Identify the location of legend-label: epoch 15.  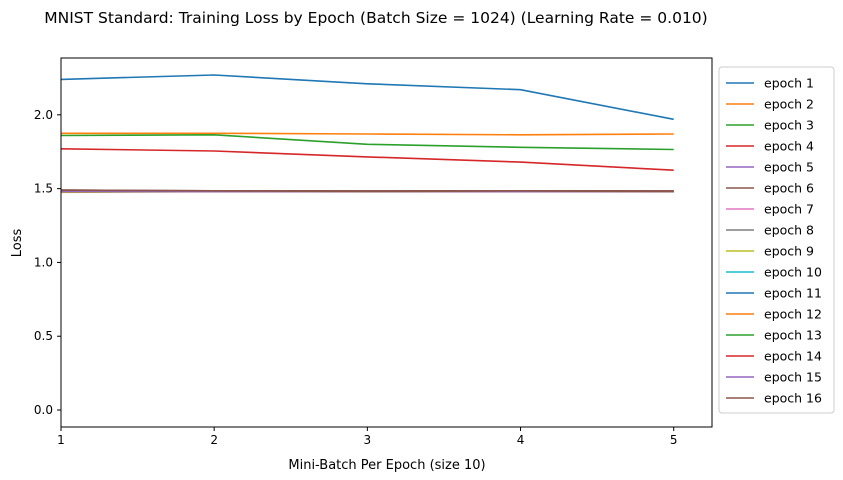
(793, 377).